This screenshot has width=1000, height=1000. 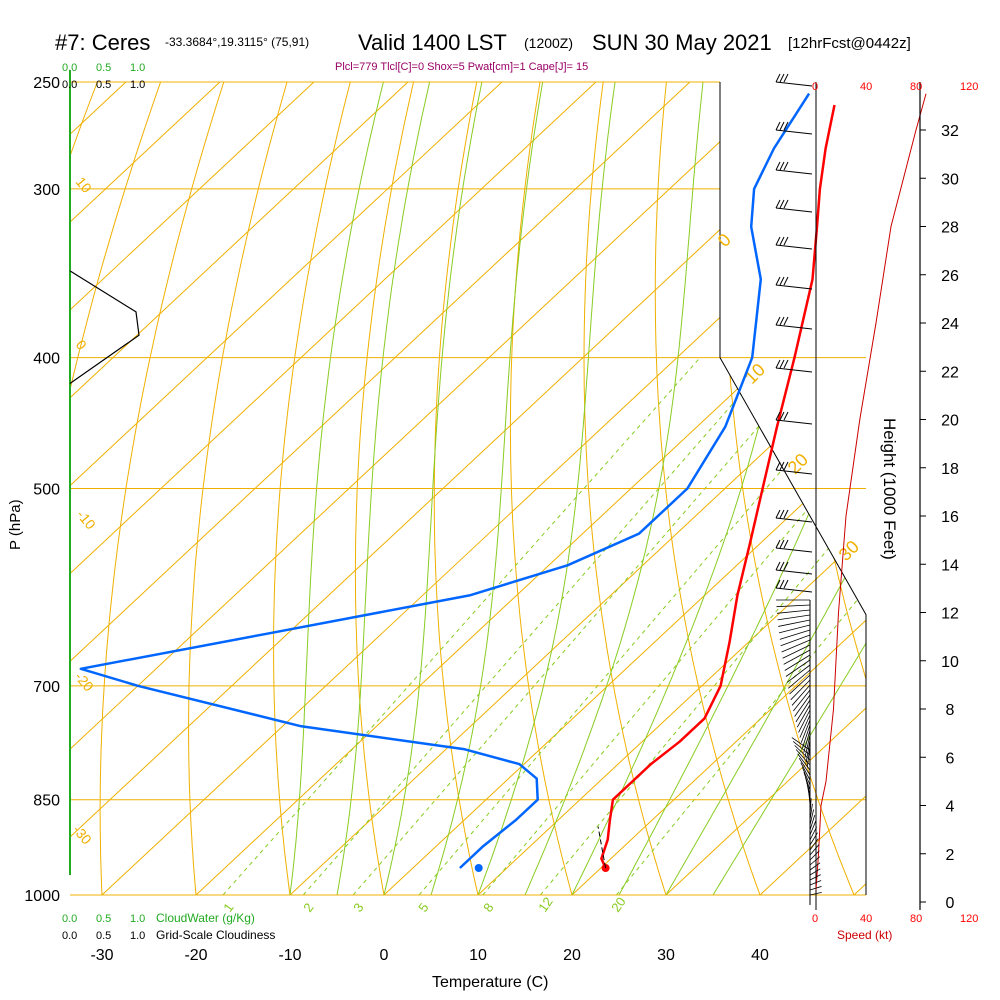 What do you see at coordinates (864, 935) in the screenshot?
I see `speed-axis-label: Speed (kt)` at bounding box center [864, 935].